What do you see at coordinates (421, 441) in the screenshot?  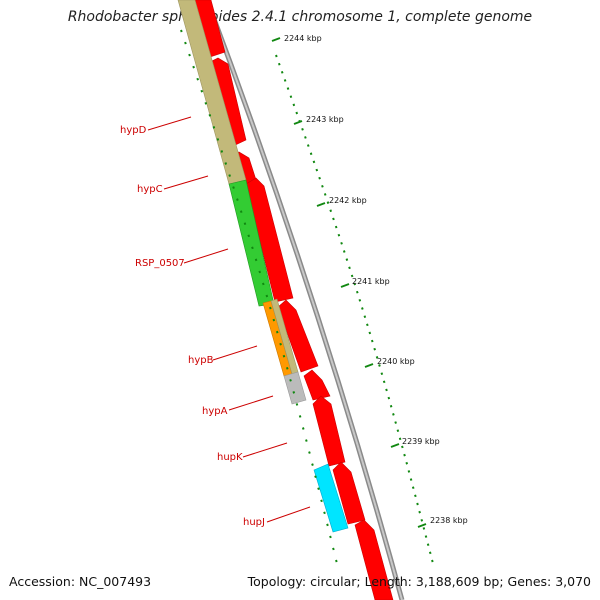 I see `scale-label: 2239 kbp` at bounding box center [421, 441].